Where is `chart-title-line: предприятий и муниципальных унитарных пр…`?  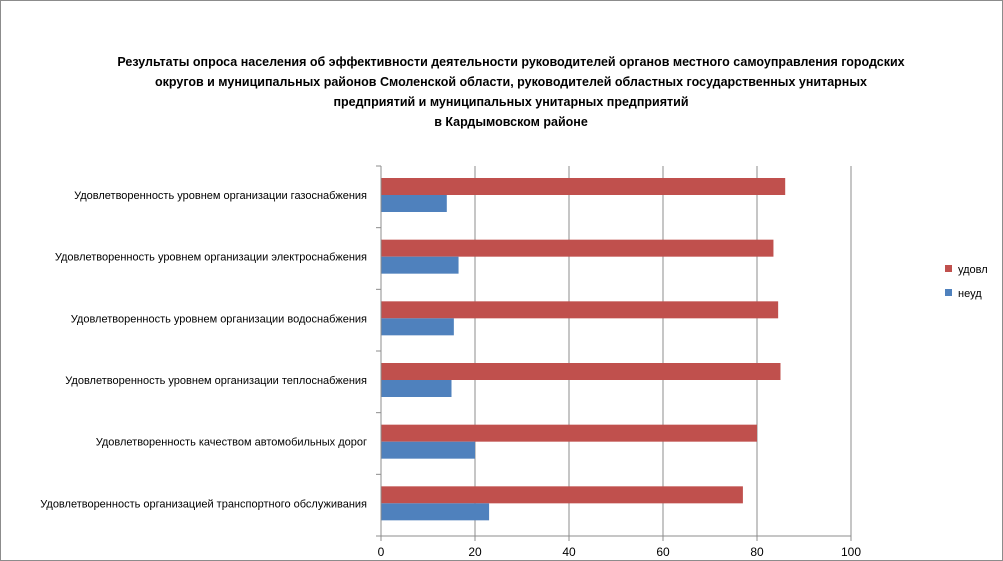 chart-title-line: предприятий и муниципальных унитарных пр… is located at coordinates (511, 102).